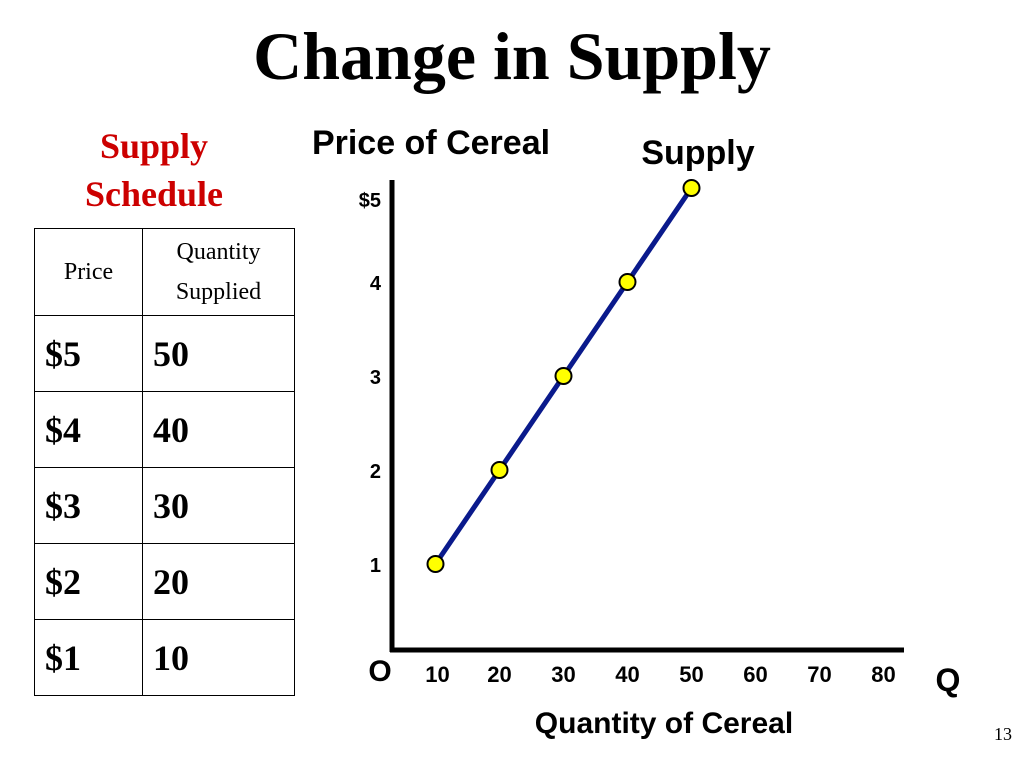 Image resolution: width=1024 pixels, height=768 pixels. Describe the element at coordinates (164, 429) in the screenshot. I see `table-row: $4 40` at that location.